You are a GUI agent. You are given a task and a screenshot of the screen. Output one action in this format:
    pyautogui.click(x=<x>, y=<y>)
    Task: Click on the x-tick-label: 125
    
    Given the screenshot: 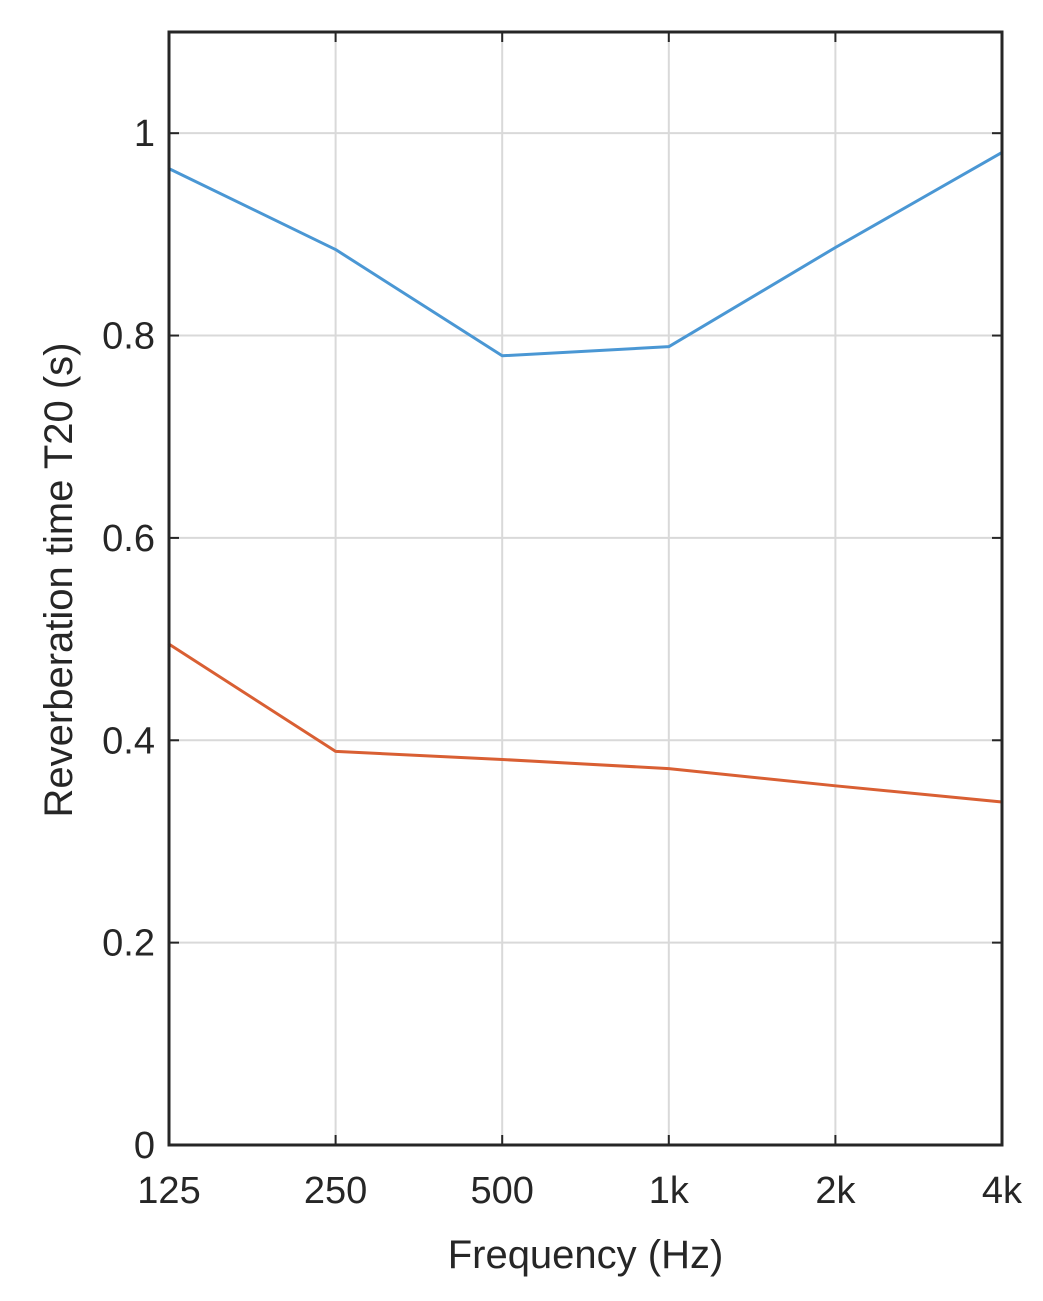 What is the action you would take?
    pyautogui.click(x=168, y=1191)
    